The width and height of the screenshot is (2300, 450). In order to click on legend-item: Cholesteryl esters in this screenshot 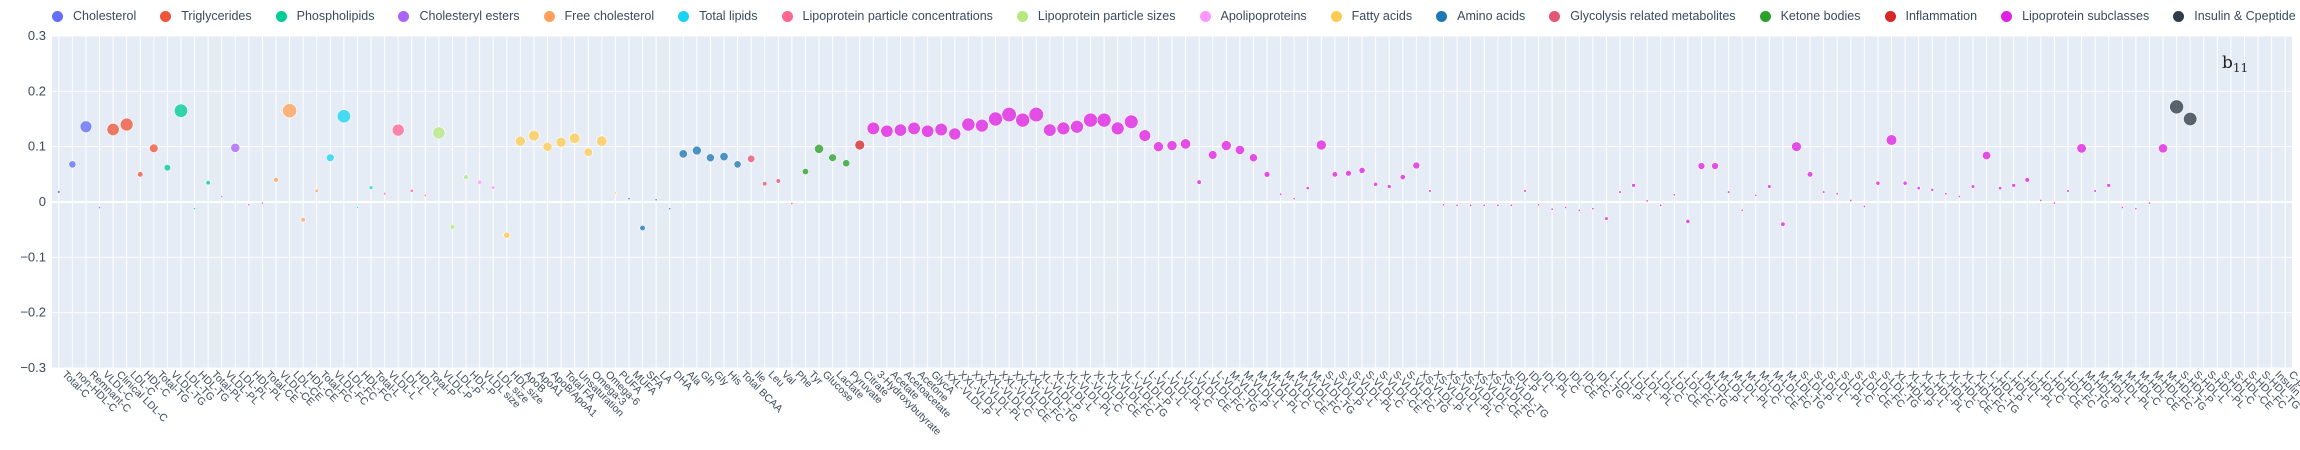, I will do `click(459, 16)`.